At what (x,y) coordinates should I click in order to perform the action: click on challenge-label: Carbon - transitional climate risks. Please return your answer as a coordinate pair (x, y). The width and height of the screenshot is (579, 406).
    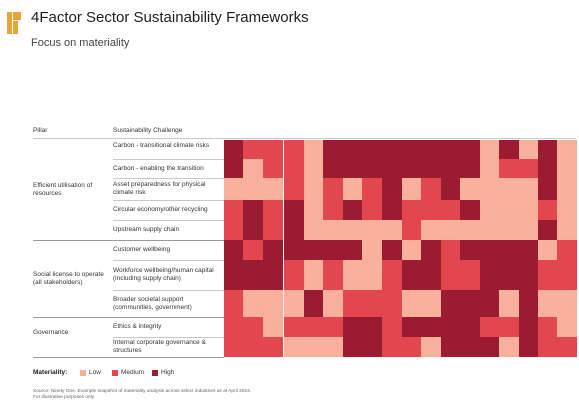
    Looking at the image, I should click on (161, 145).